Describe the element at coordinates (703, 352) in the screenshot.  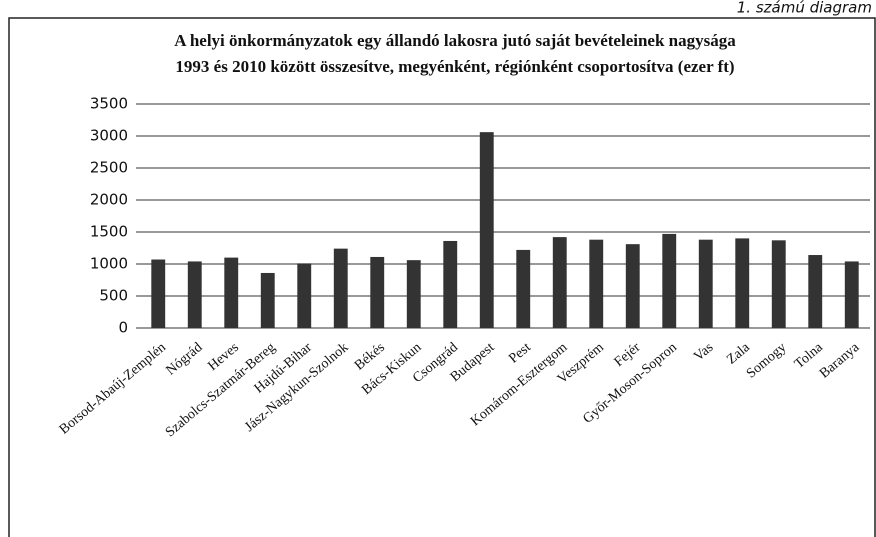
I see `x-tick-label: Vas` at that location.